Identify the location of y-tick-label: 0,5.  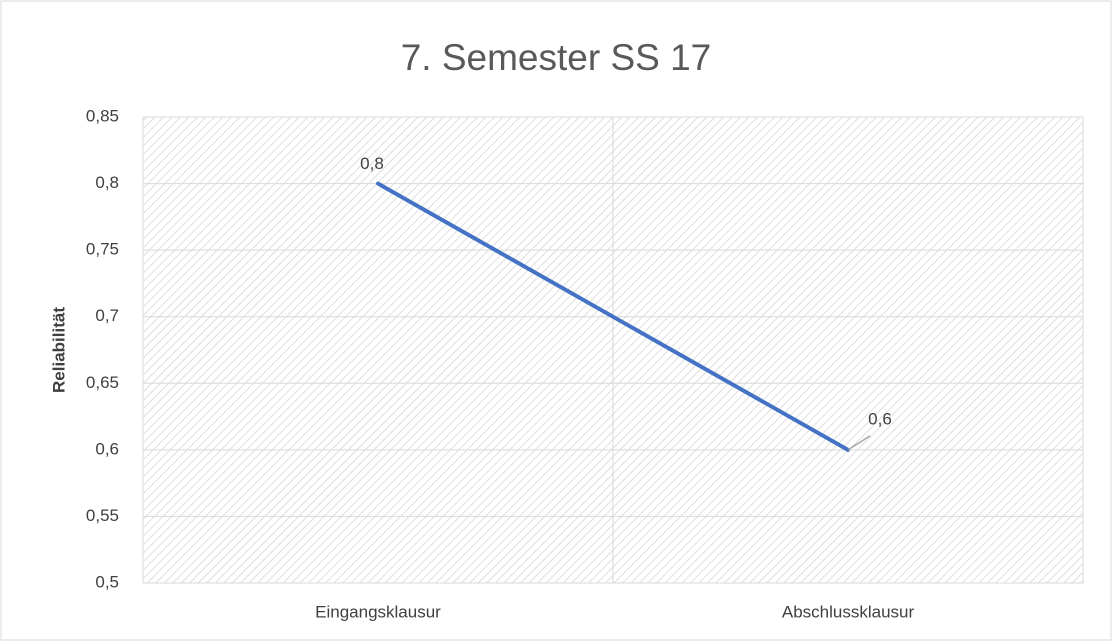
(107, 581).